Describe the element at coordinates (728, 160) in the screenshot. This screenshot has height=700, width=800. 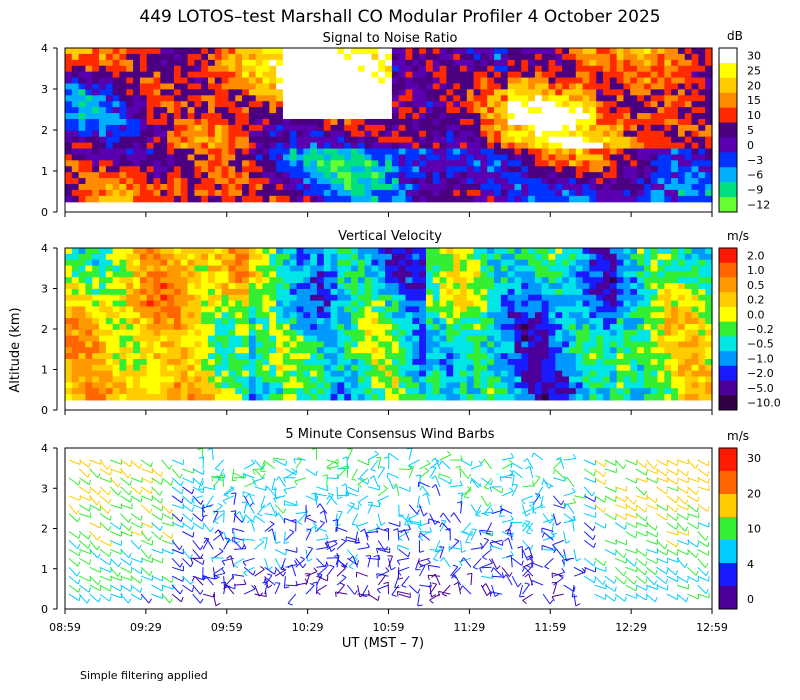
I see `colorbar-segment` at that location.